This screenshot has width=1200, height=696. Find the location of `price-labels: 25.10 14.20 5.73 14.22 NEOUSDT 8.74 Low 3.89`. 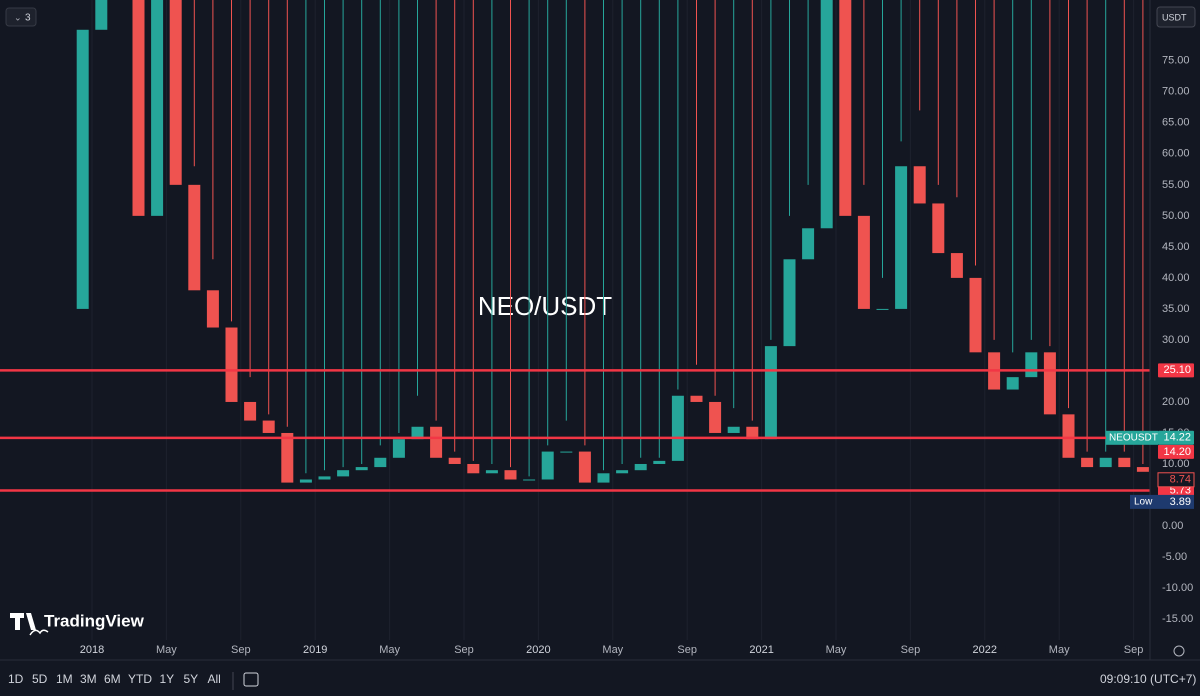

price-labels: 25.10 14.20 5.73 14.22 NEOUSDT 8.74 Low 3.89 is located at coordinates (1150, 436).